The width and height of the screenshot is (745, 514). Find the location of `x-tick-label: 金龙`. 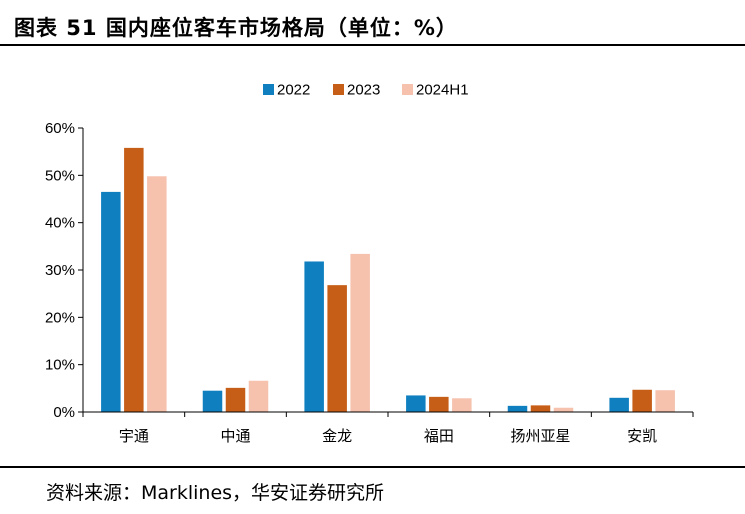

x-tick-label: 金龙 is located at coordinates (337, 436).